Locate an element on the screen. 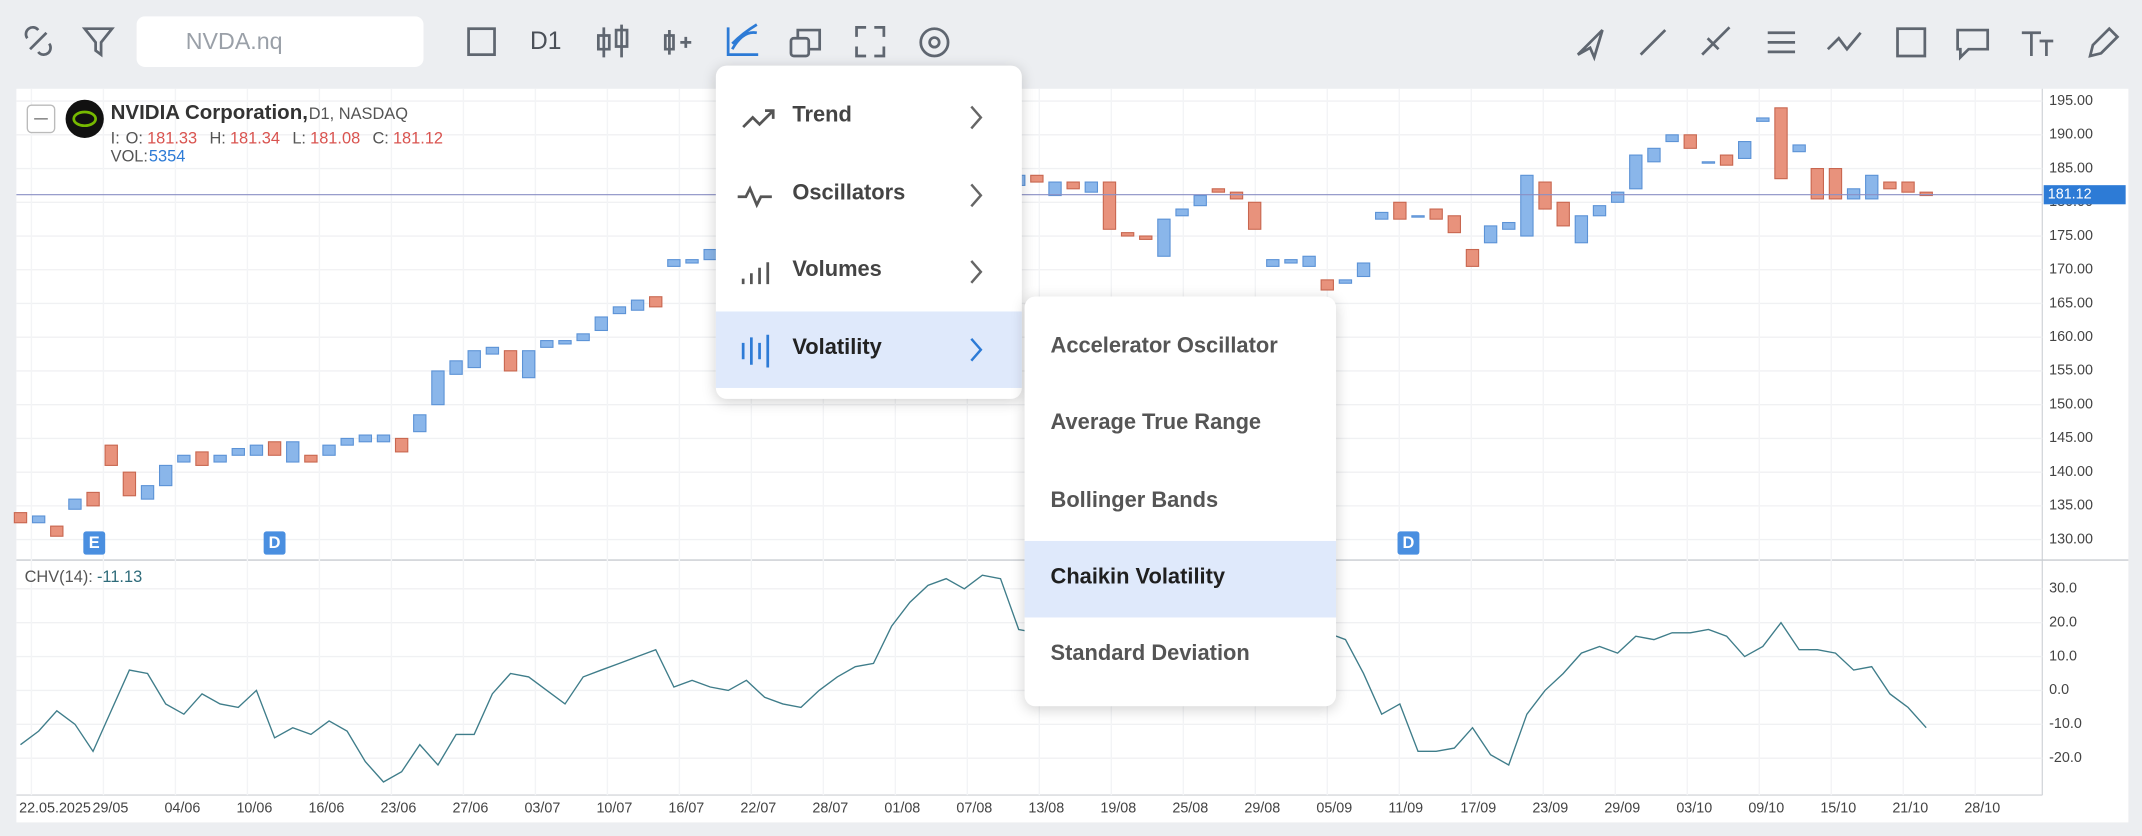  date-label: 03/07 is located at coordinates (542, 809).